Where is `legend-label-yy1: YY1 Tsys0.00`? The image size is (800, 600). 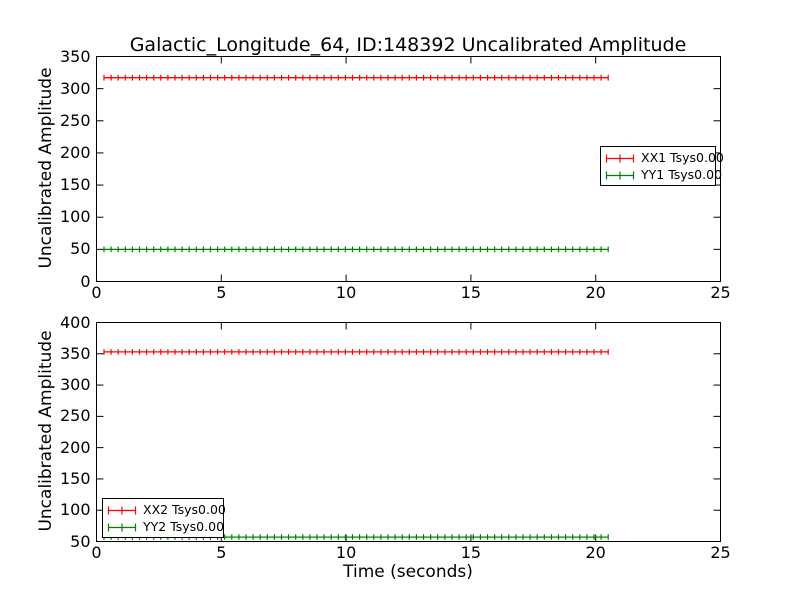
legend-label-yy1: YY1 Tsys0.00 is located at coordinates (682, 174).